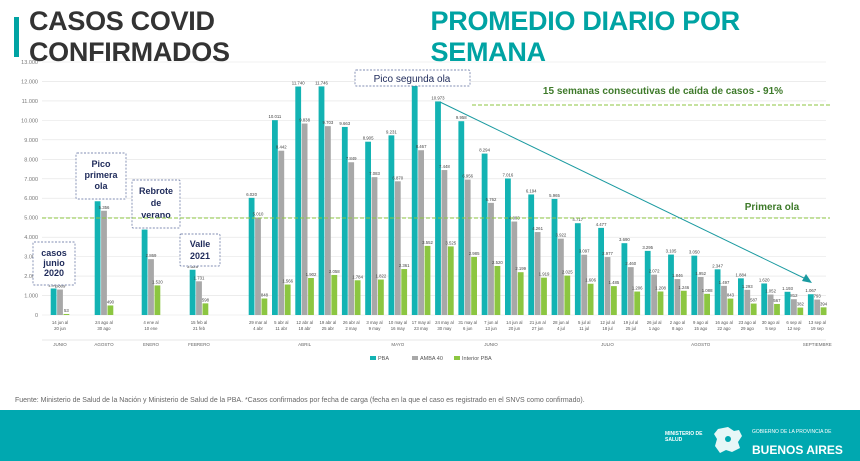 The height and width of the screenshot is (461, 860). I want to click on x-tick-label: 23 ago al, so click(747, 322).